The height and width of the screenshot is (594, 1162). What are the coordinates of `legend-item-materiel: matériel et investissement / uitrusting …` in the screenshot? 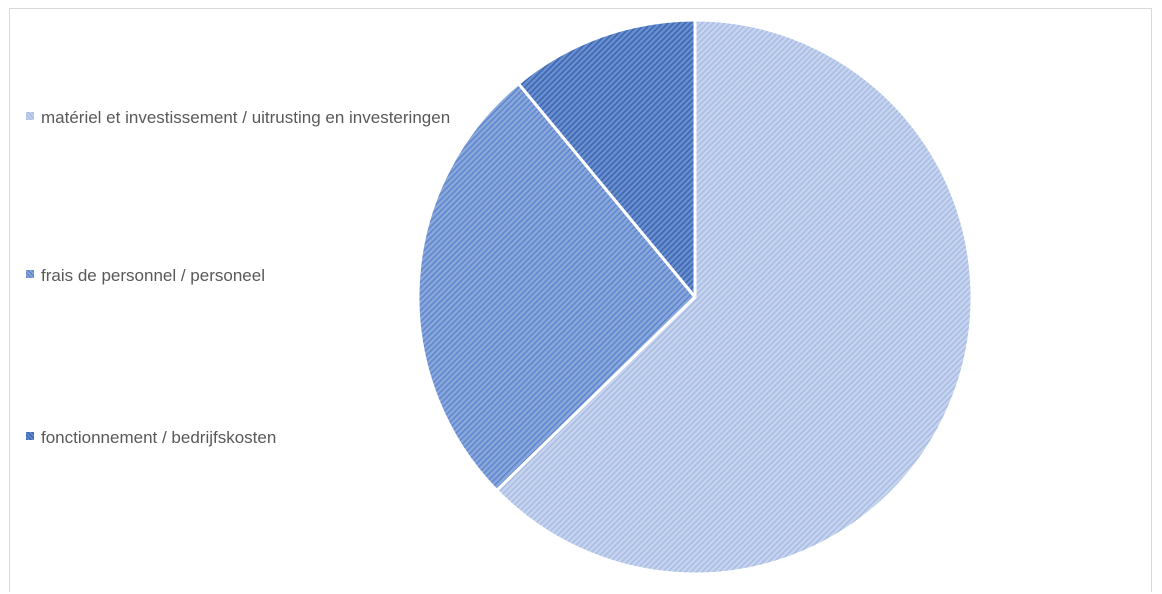 It's located at (243, 117).